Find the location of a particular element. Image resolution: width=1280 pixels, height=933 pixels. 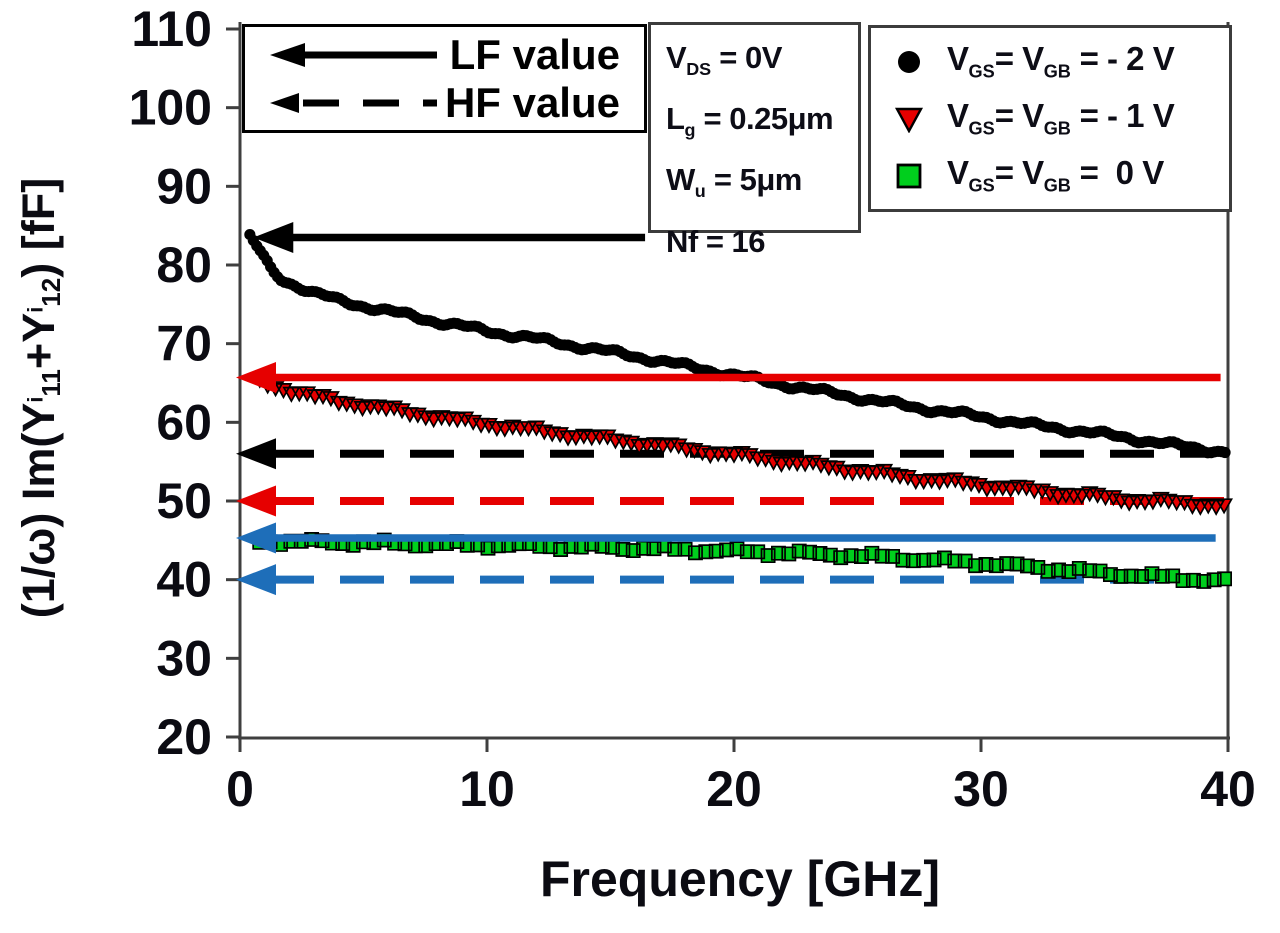

y-tick-label: 60 is located at coordinates (184, 422).